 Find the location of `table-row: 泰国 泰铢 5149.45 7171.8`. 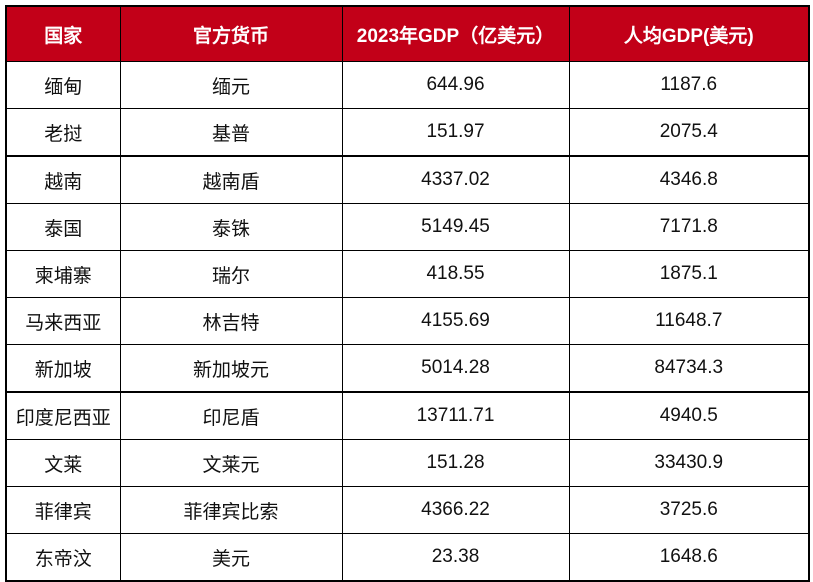

table-row: 泰国 泰铢 5149.45 7171.8 is located at coordinates (407, 227).